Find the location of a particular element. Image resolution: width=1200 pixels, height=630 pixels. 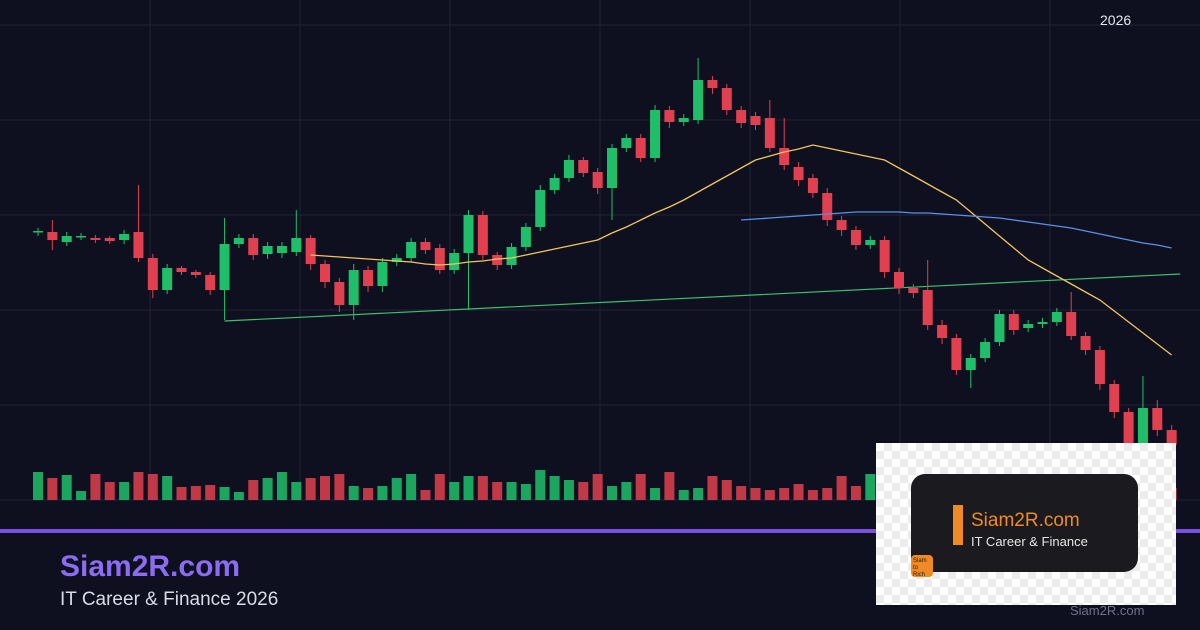

brand-title: Siam2R.com is located at coordinates (150, 566).